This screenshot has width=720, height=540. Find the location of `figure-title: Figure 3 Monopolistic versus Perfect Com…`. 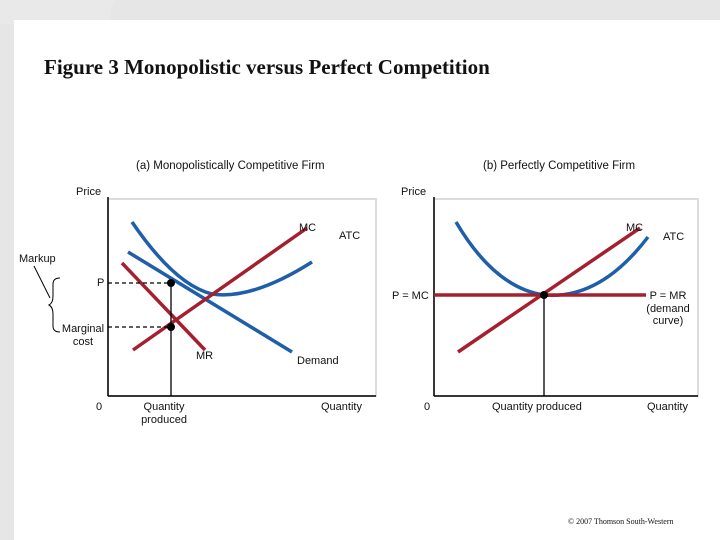

figure-title: Figure 3 Monopolistic versus Perfect Com… is located at coordinates (267, 67).